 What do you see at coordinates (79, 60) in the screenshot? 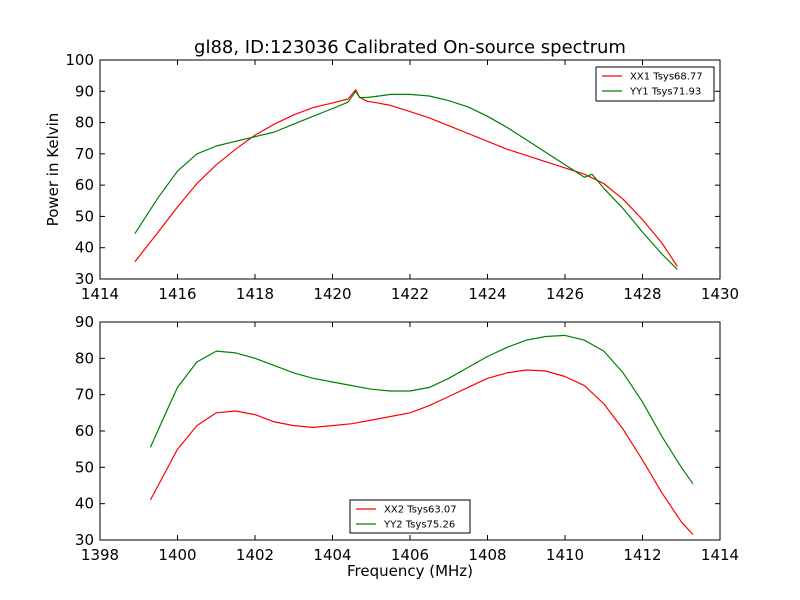
I see `y-tick-label: 100` at bounding box center [79, 60].